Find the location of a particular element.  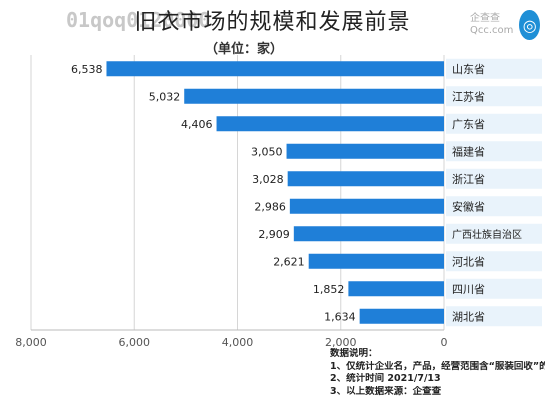

x-tick-label: 0 is located at coordinates (444, 342).